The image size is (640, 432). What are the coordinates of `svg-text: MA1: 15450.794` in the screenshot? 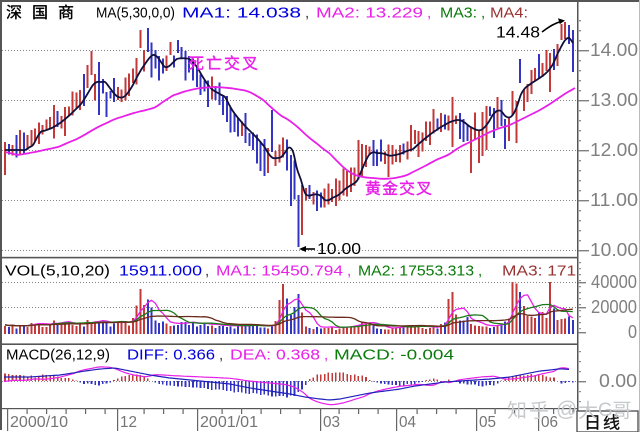 It's located at (279, 271).